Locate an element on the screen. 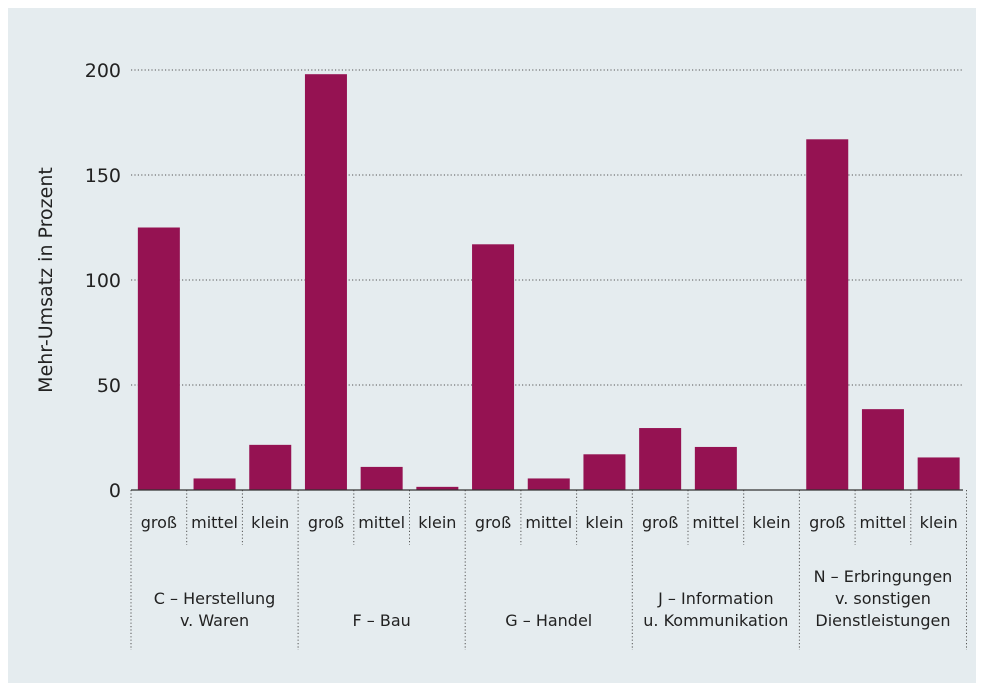  y-tick-label: 200 is located at coordinates (103, 71).